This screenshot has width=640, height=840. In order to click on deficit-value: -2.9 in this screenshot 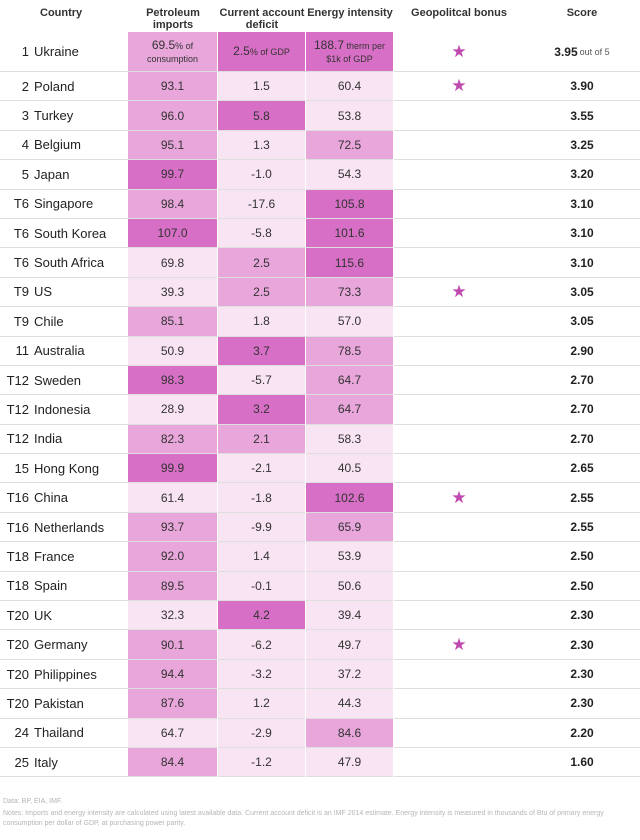, I will do `click(261, 732)`.